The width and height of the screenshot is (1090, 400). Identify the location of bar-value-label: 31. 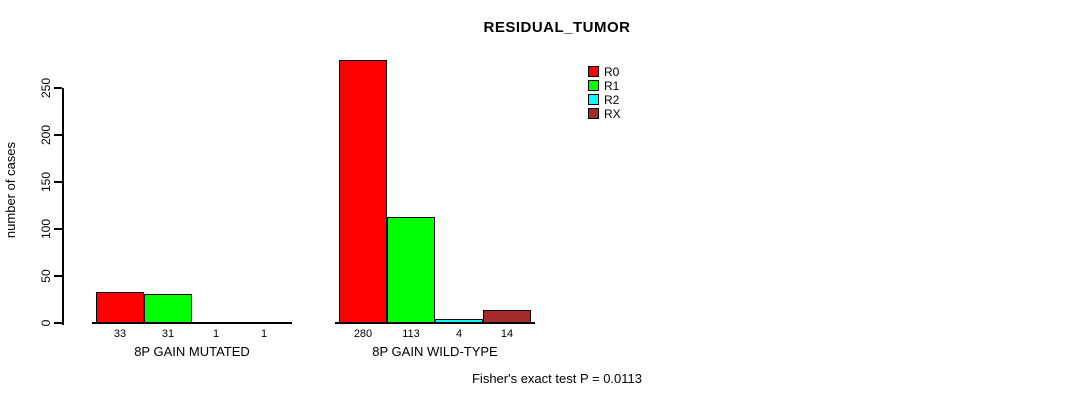
(168, 334).